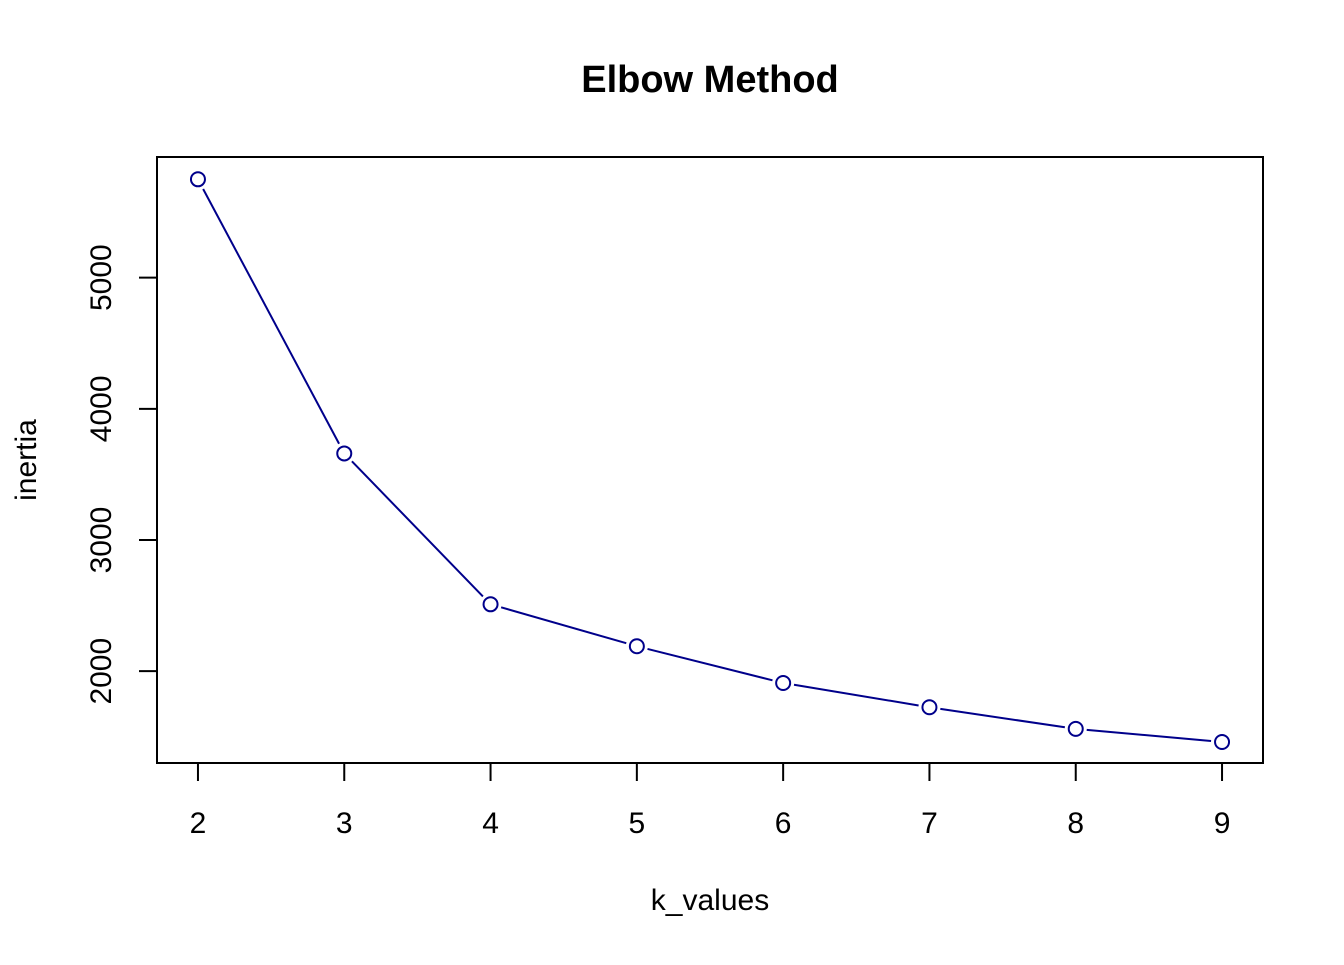 The image size is (1344, 965). I want to click on x-tick-label: 5, so click(637, 823).